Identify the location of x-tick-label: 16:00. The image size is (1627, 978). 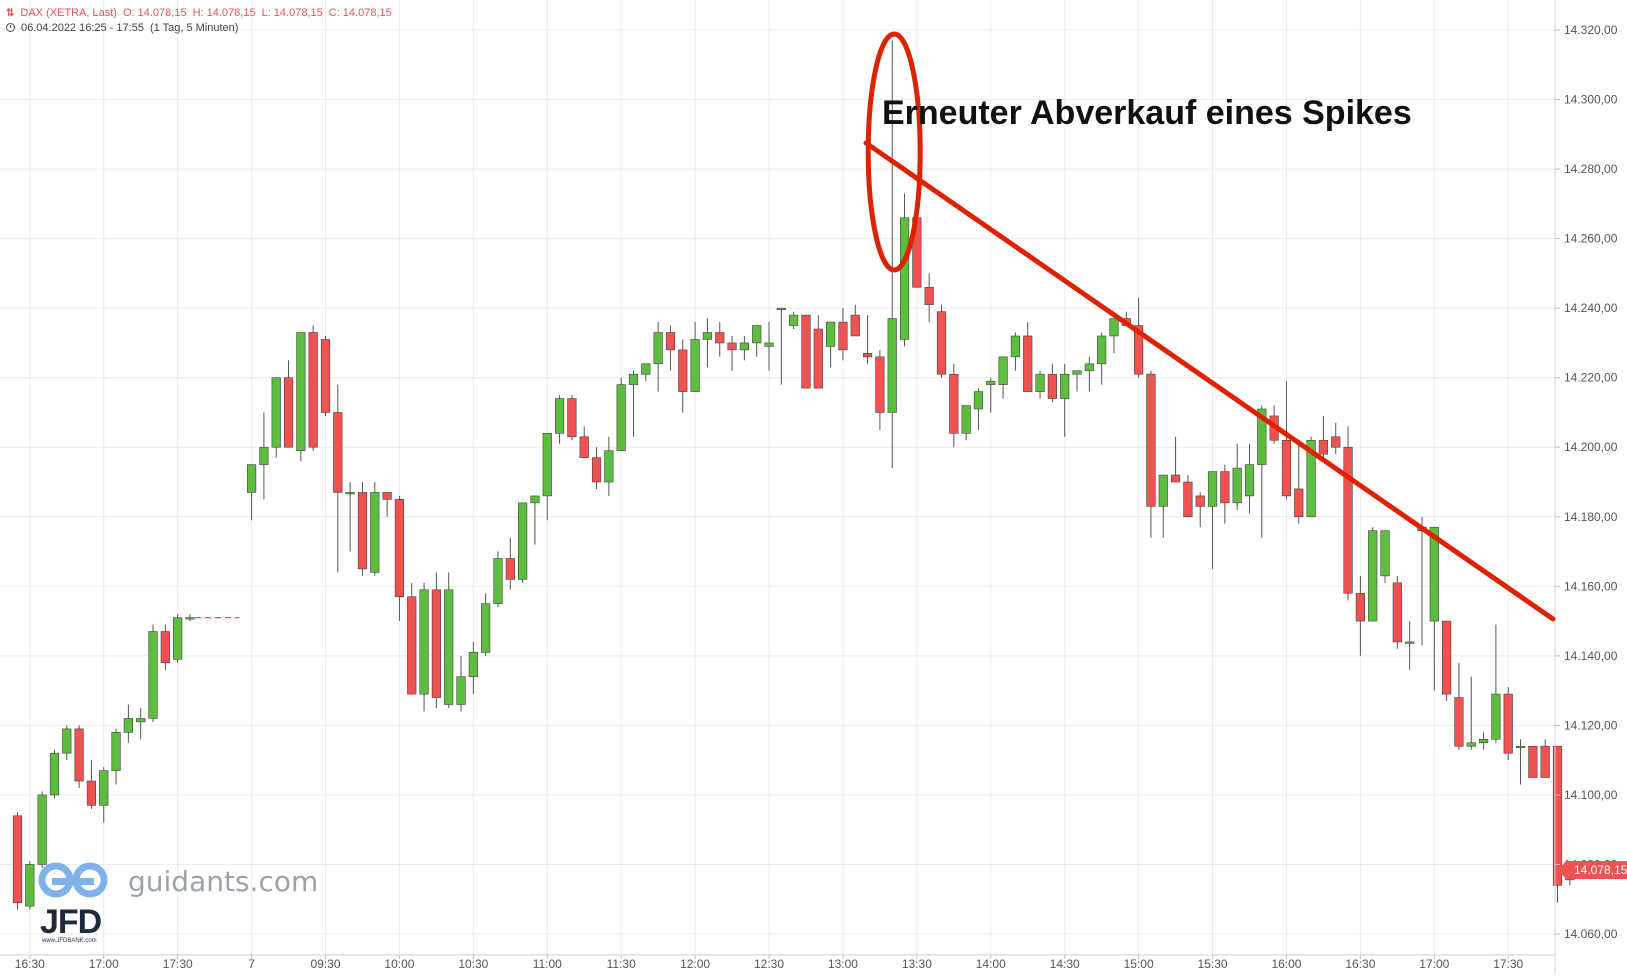
(1286, 964).